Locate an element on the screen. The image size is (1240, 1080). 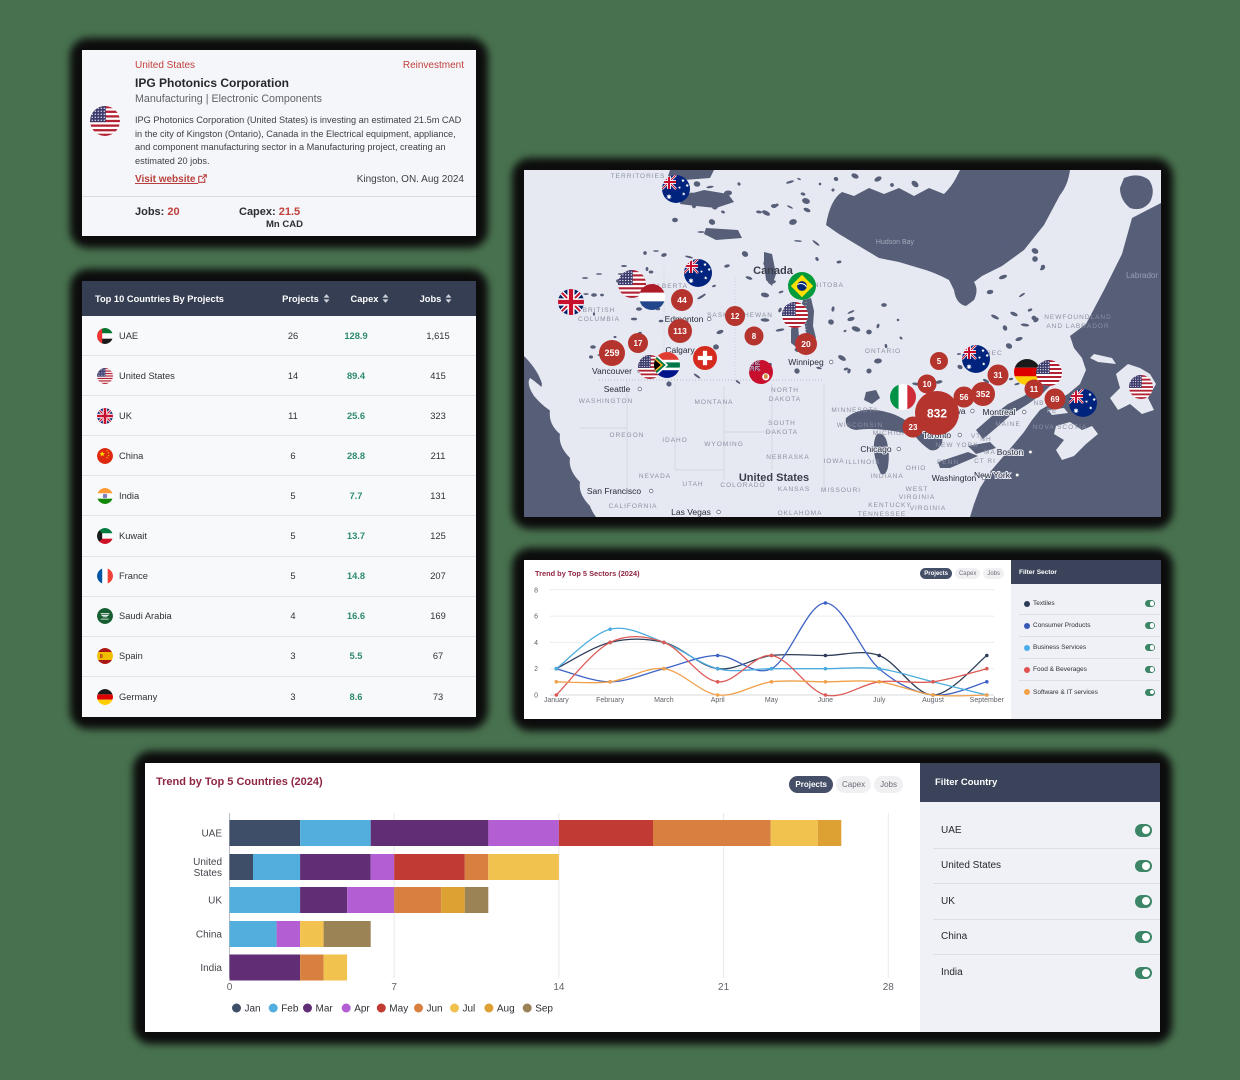
svg-text: TERRITORIES is located at coordinates (638, 176).